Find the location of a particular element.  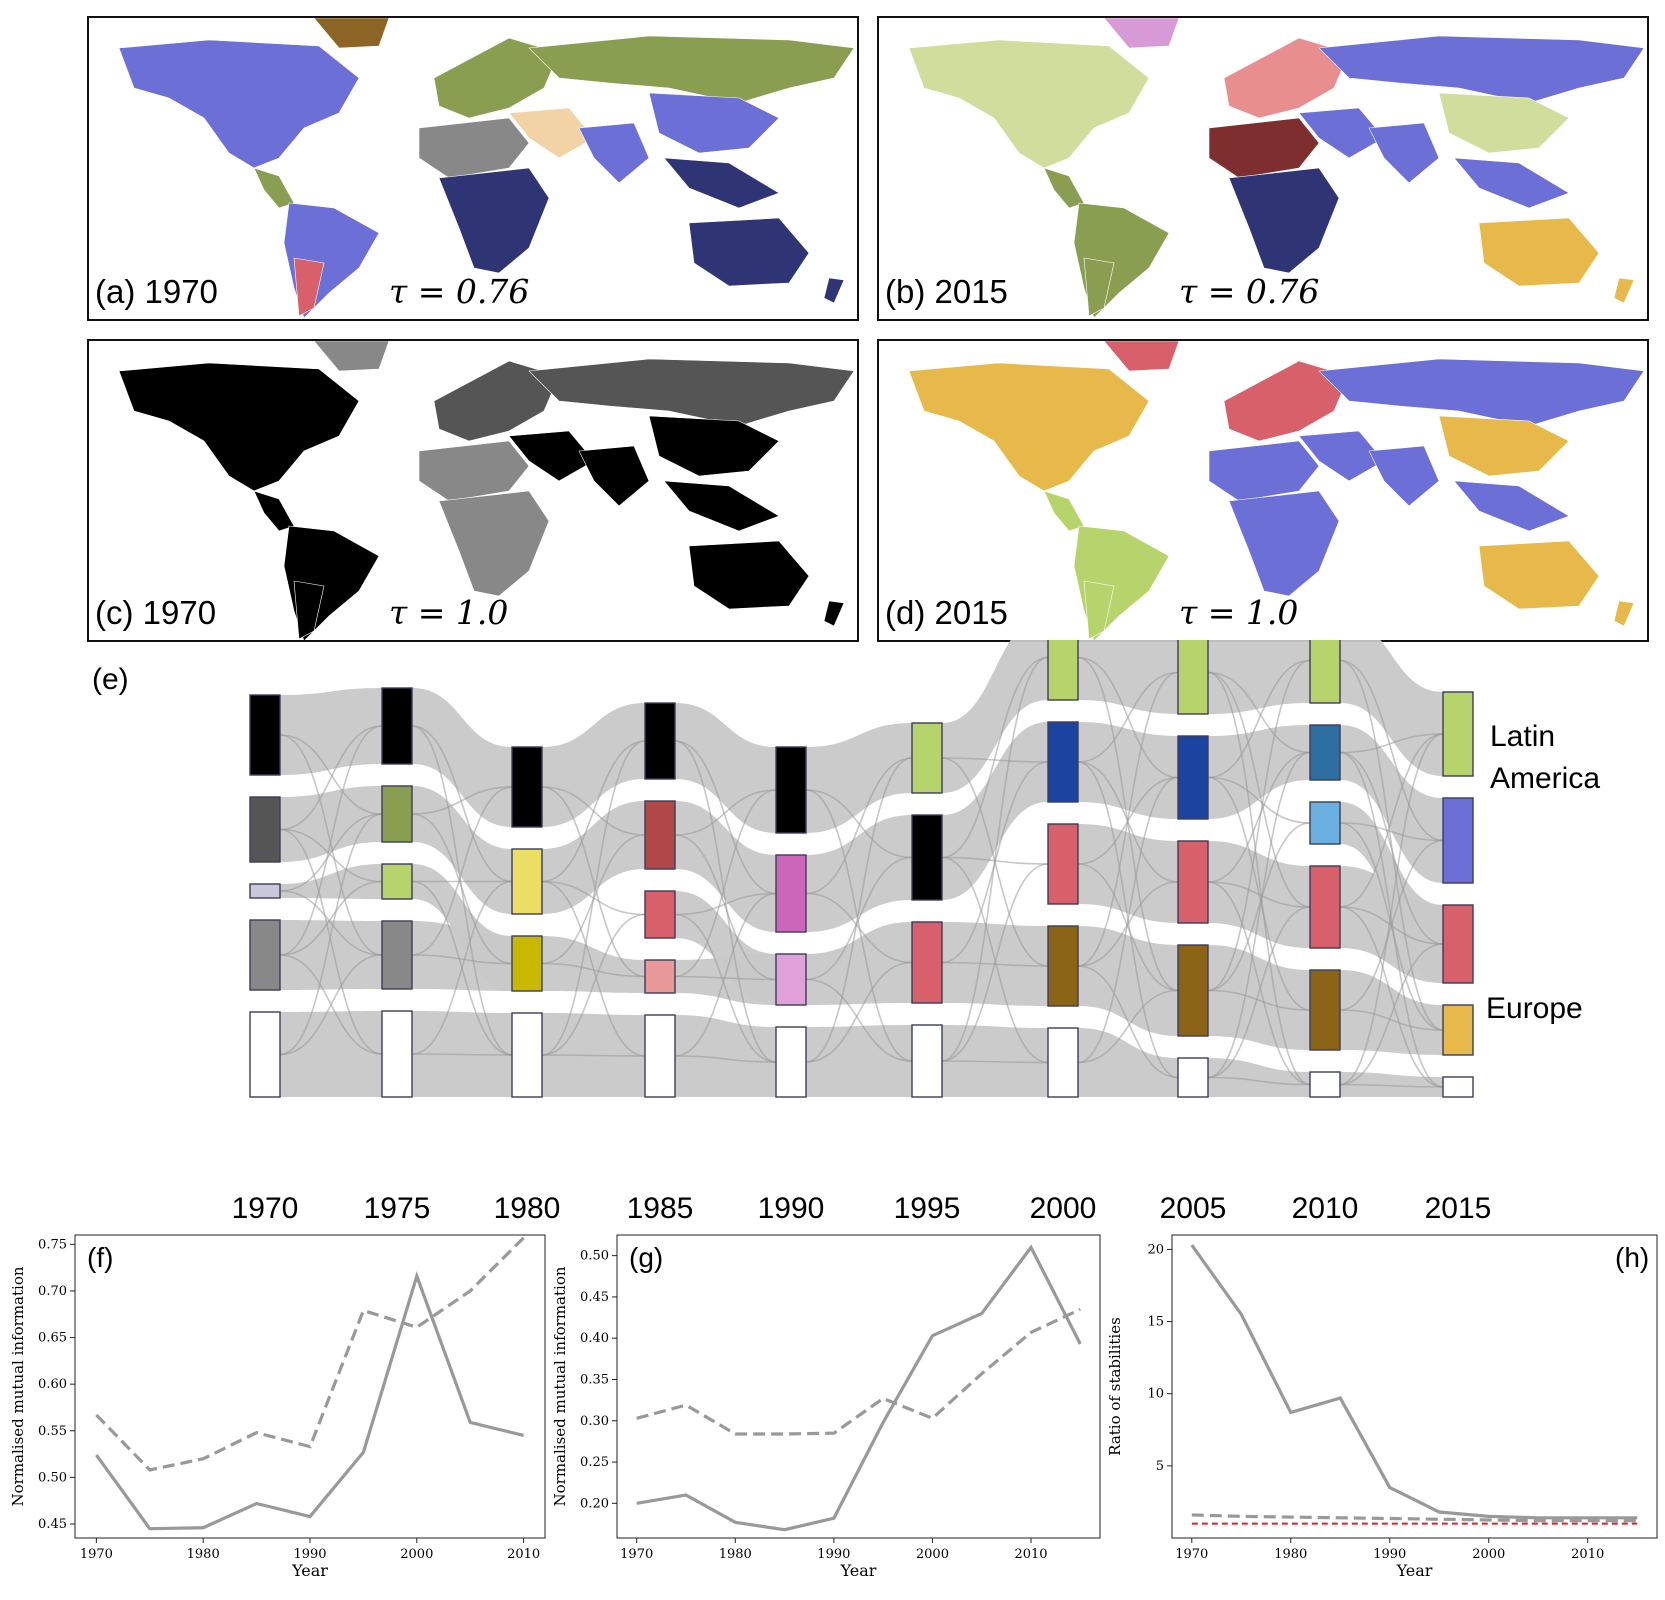

region-middle-east is located at coordinates (1341, 456).